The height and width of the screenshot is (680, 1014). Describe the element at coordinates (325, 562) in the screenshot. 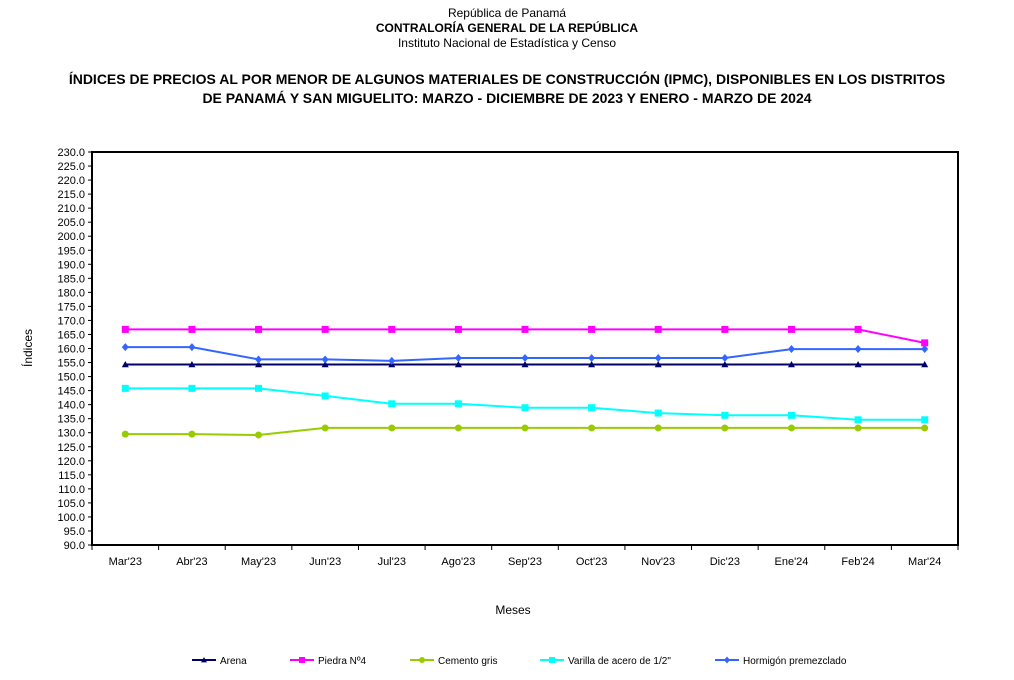

I see `x-tick-label: Jun'23` at that location.